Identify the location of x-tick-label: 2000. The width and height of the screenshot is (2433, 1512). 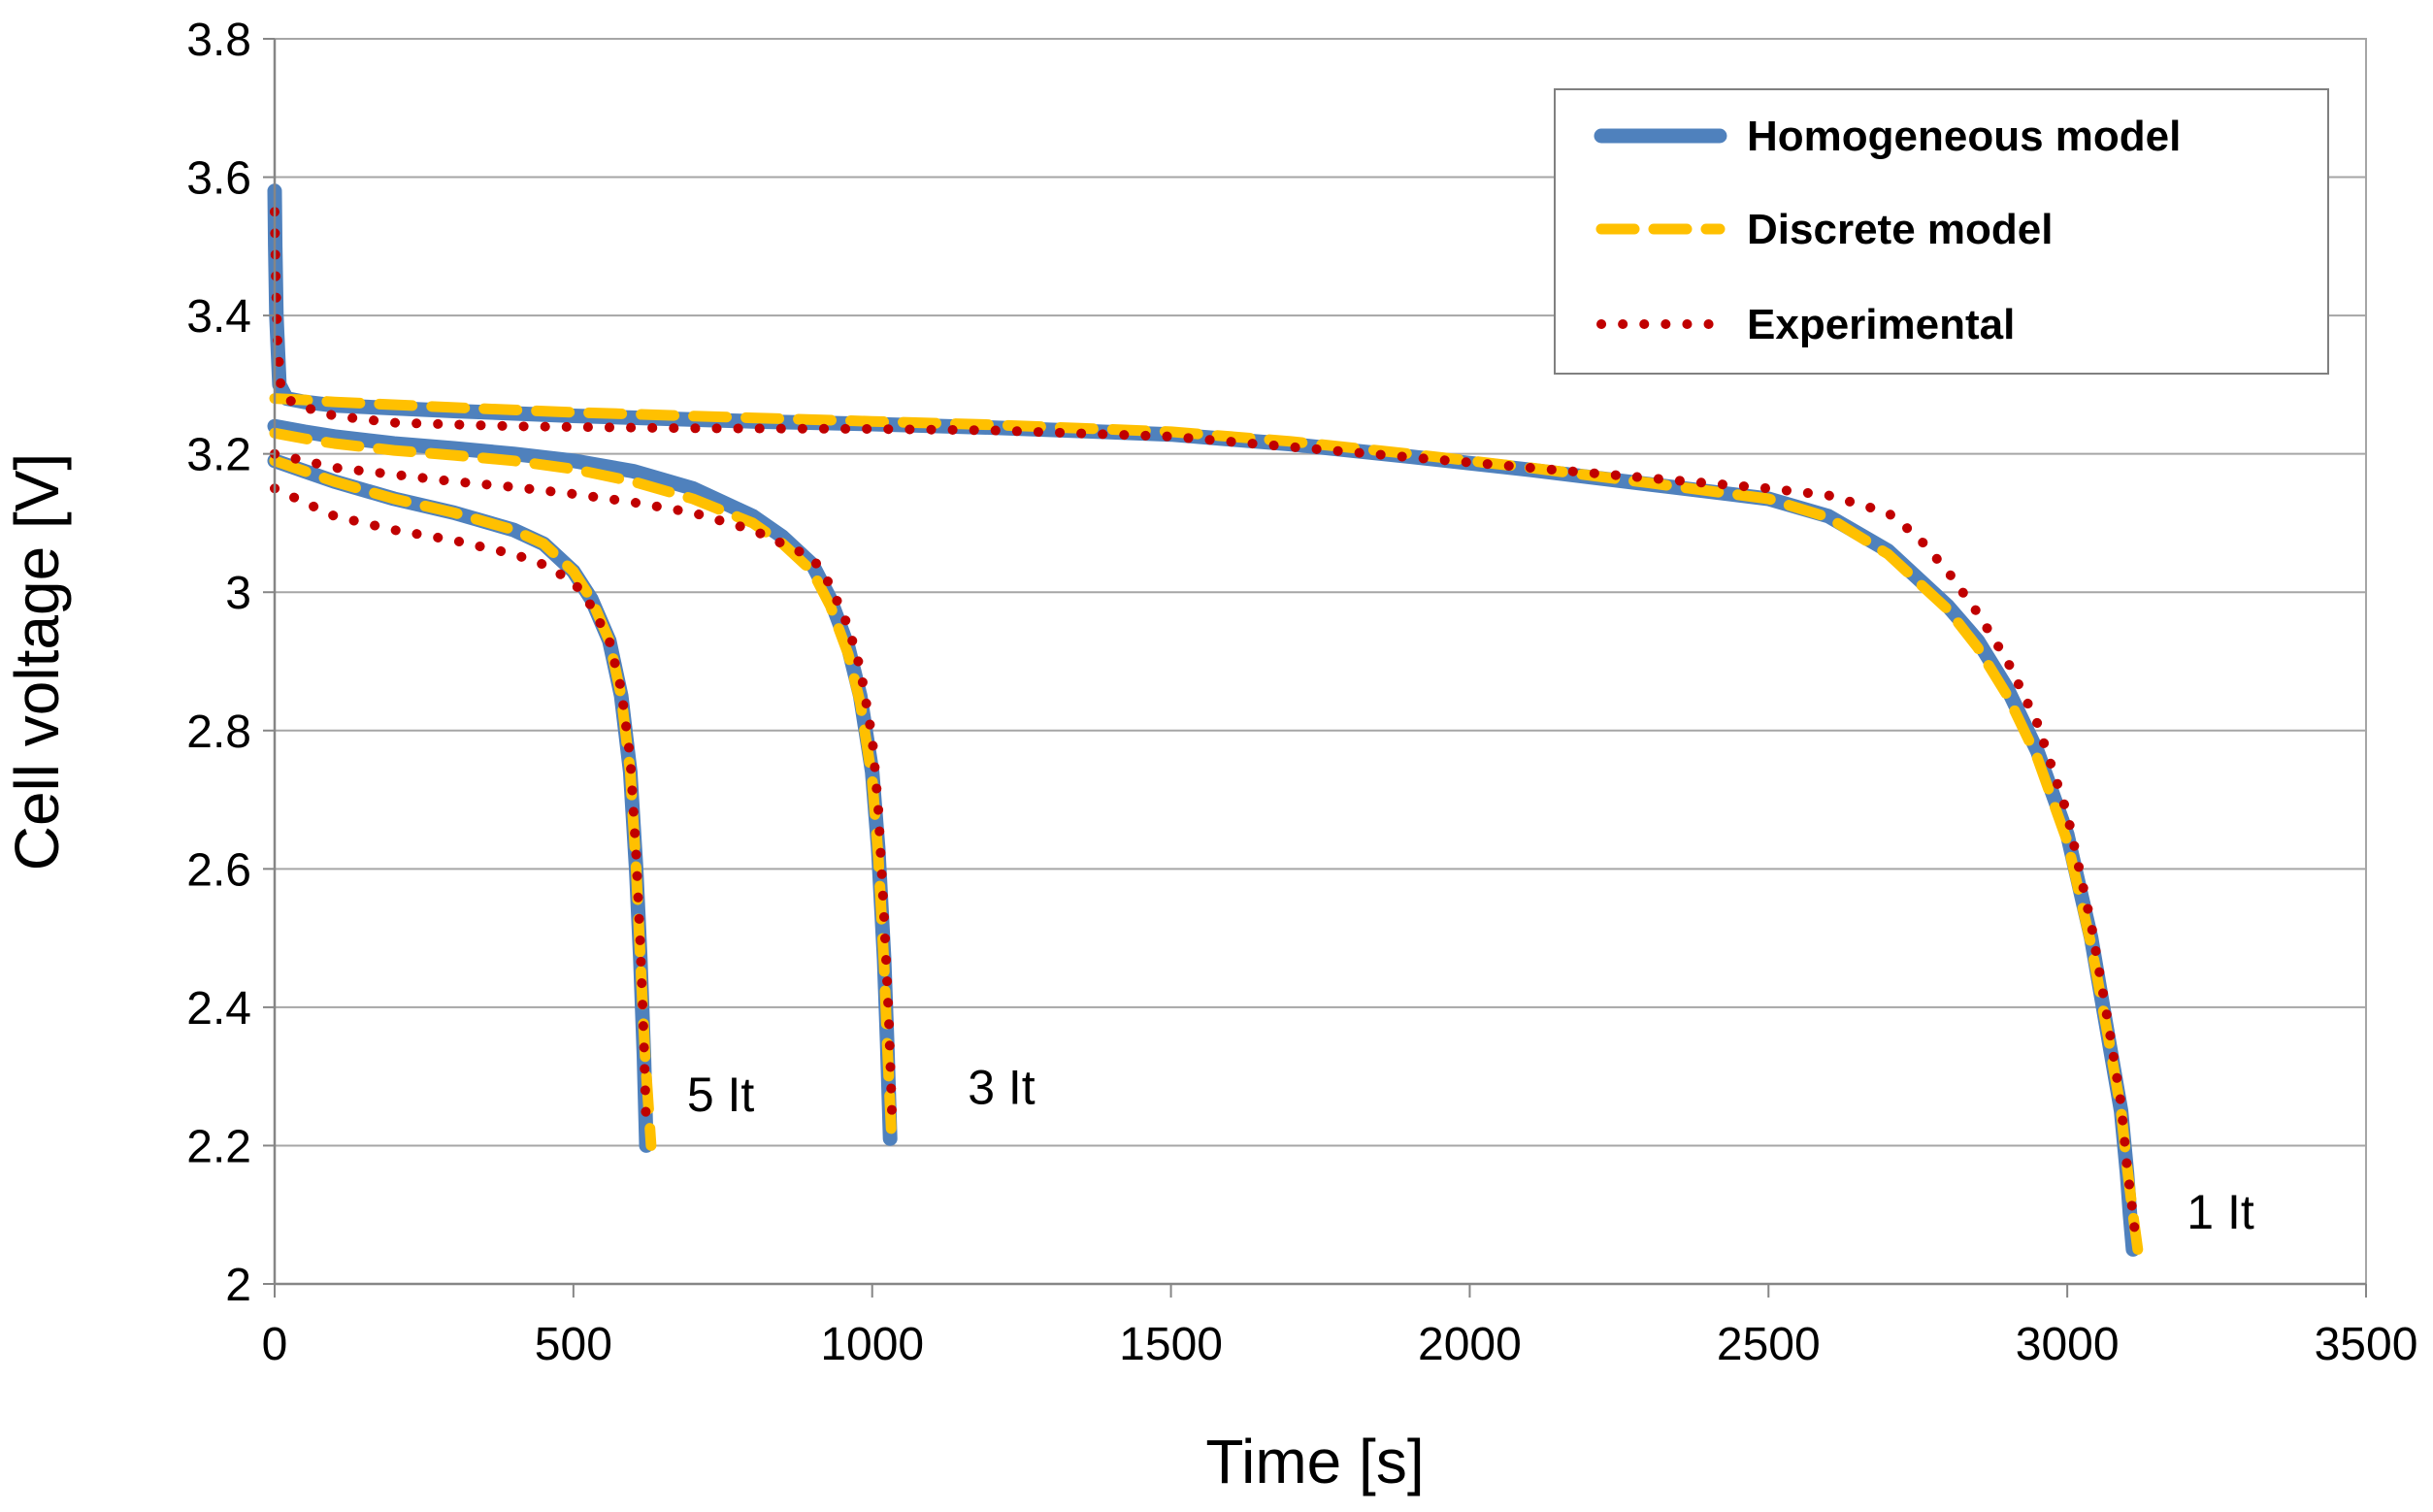
(1470, 1344).